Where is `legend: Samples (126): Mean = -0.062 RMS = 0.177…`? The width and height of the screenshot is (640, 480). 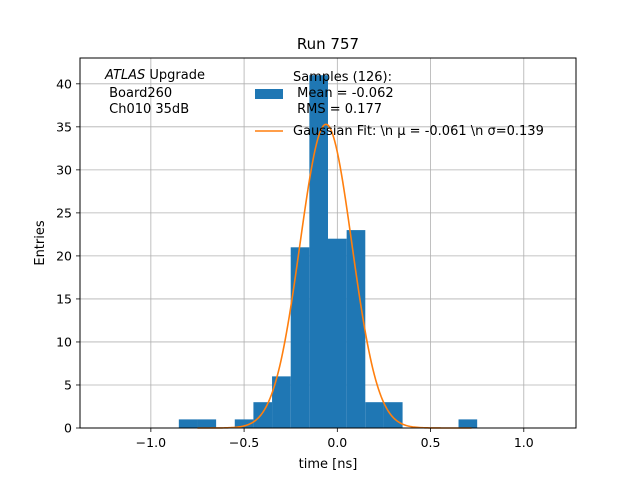 legend: Samples (126): Mean = -0.062 RMS = 0.177… is located at coordinates (399, 104).